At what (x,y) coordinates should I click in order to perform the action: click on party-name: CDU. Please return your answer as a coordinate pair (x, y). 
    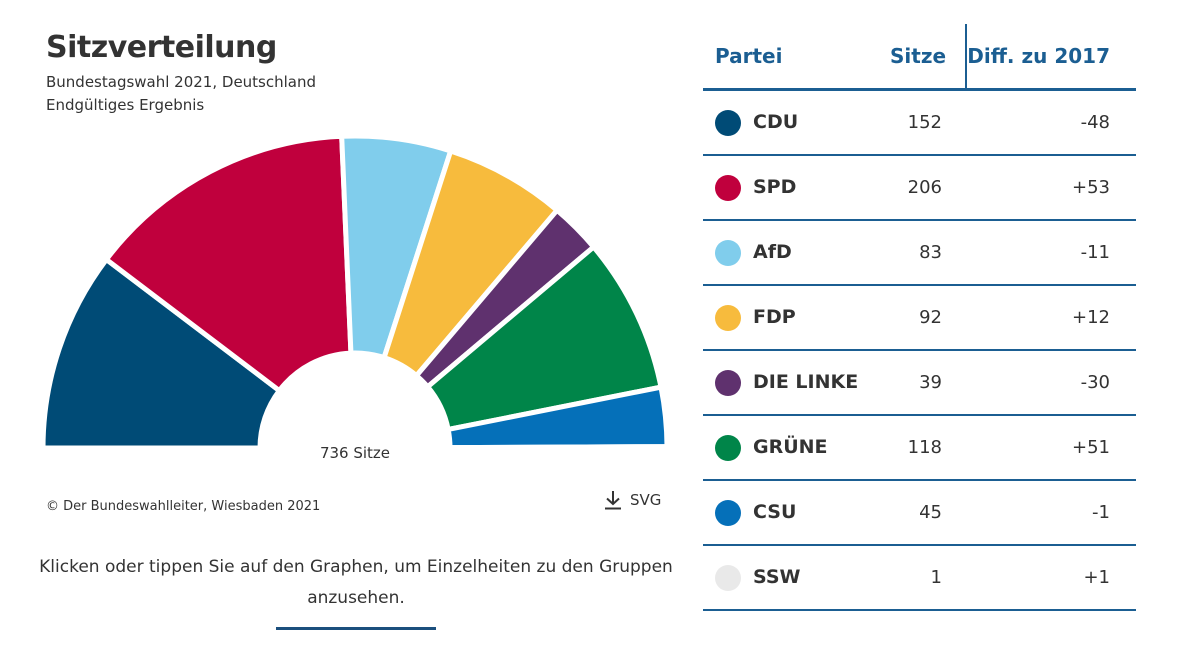
    Looking at the image, I should click on (776, 122).